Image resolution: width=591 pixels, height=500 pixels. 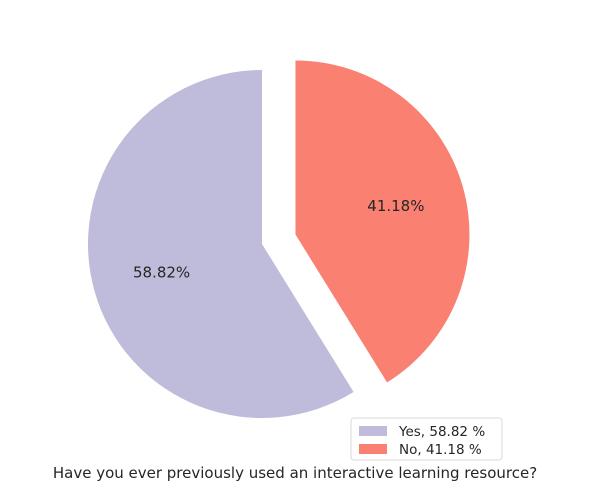 I want to click on legend: Yes, 58.82 % No, 41.18 %, so click(x=426, y=439).